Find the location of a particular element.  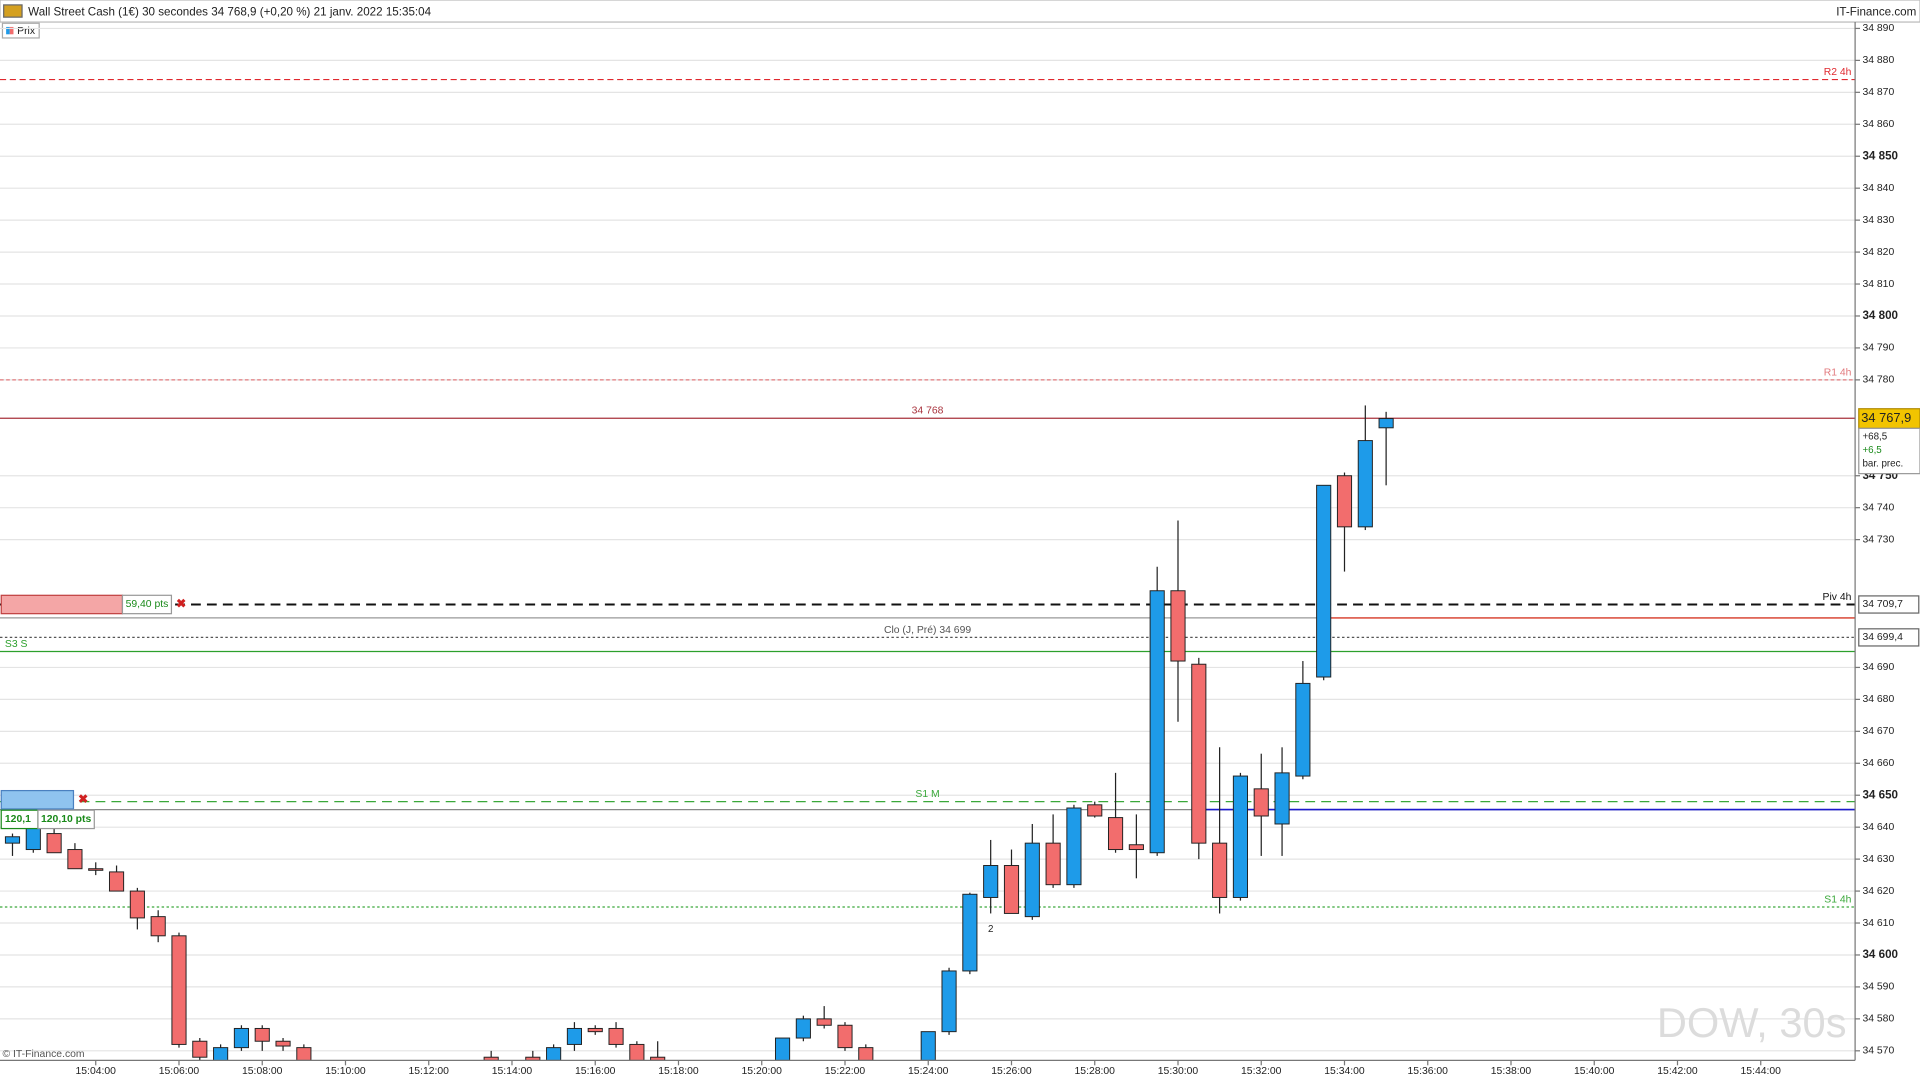

x-tick-label: 15:38:00 is located at coordinates (1511, 1071).